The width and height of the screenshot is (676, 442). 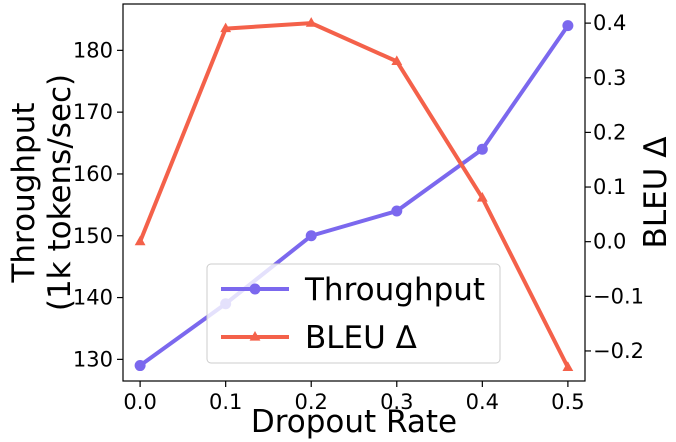 I want to click on y-right-tick-label: 0.3, so click(x=609, y=78).